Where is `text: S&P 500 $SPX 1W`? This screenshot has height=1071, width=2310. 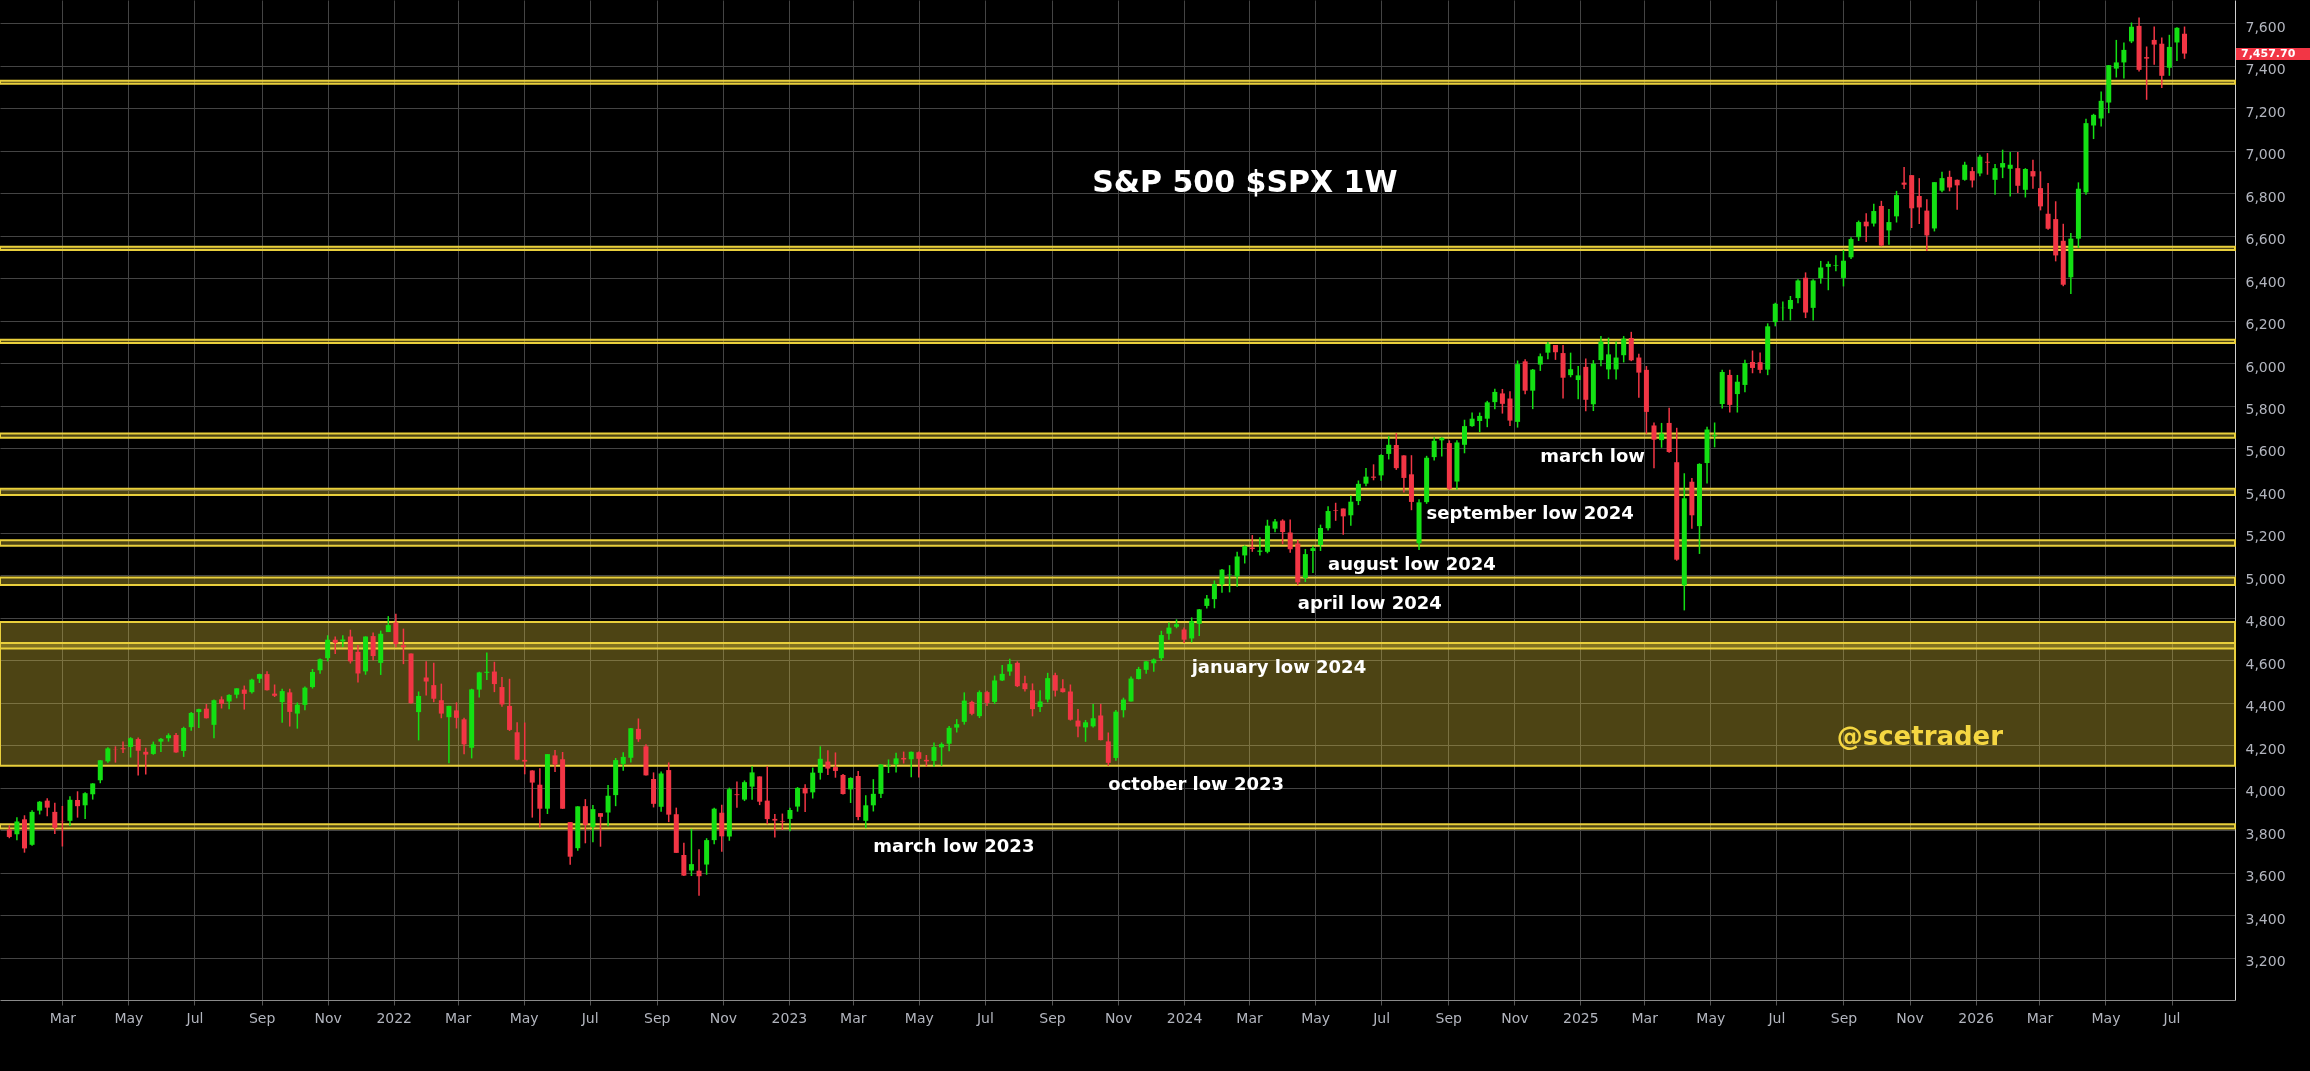
text: S&P 500 $SPX 1W is located at coordinates (1245, 181).